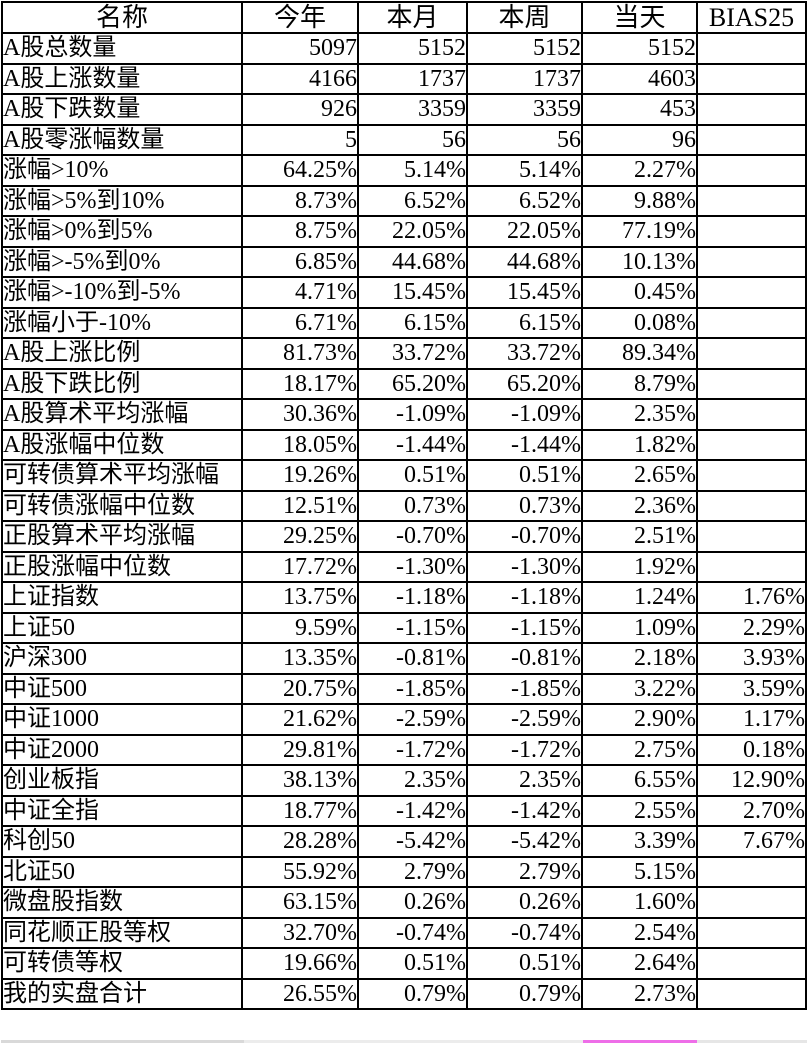  What do you see at coordinates (639, 902) in the screenshot?
I see `value-cell: 1.60%` at bounding box center [639, 902].